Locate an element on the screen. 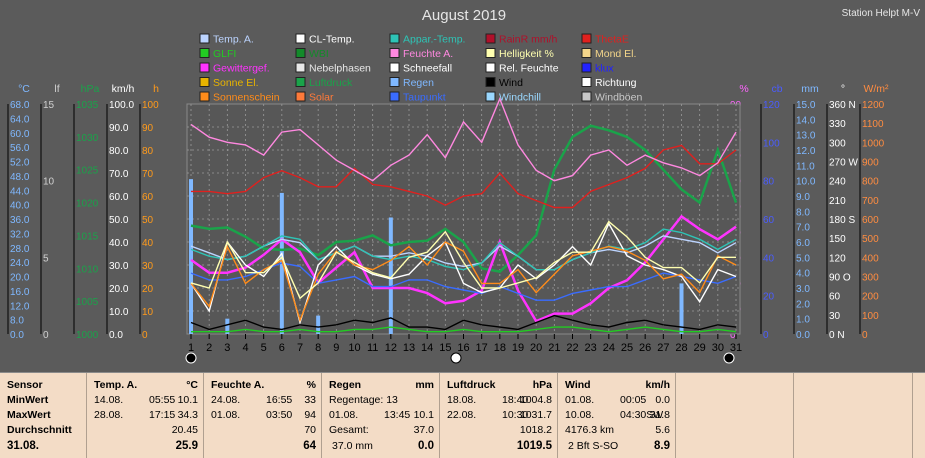 This screenshot has height=458, width=925. stats-cell: 18:40 is located at coordinates (515, 400).